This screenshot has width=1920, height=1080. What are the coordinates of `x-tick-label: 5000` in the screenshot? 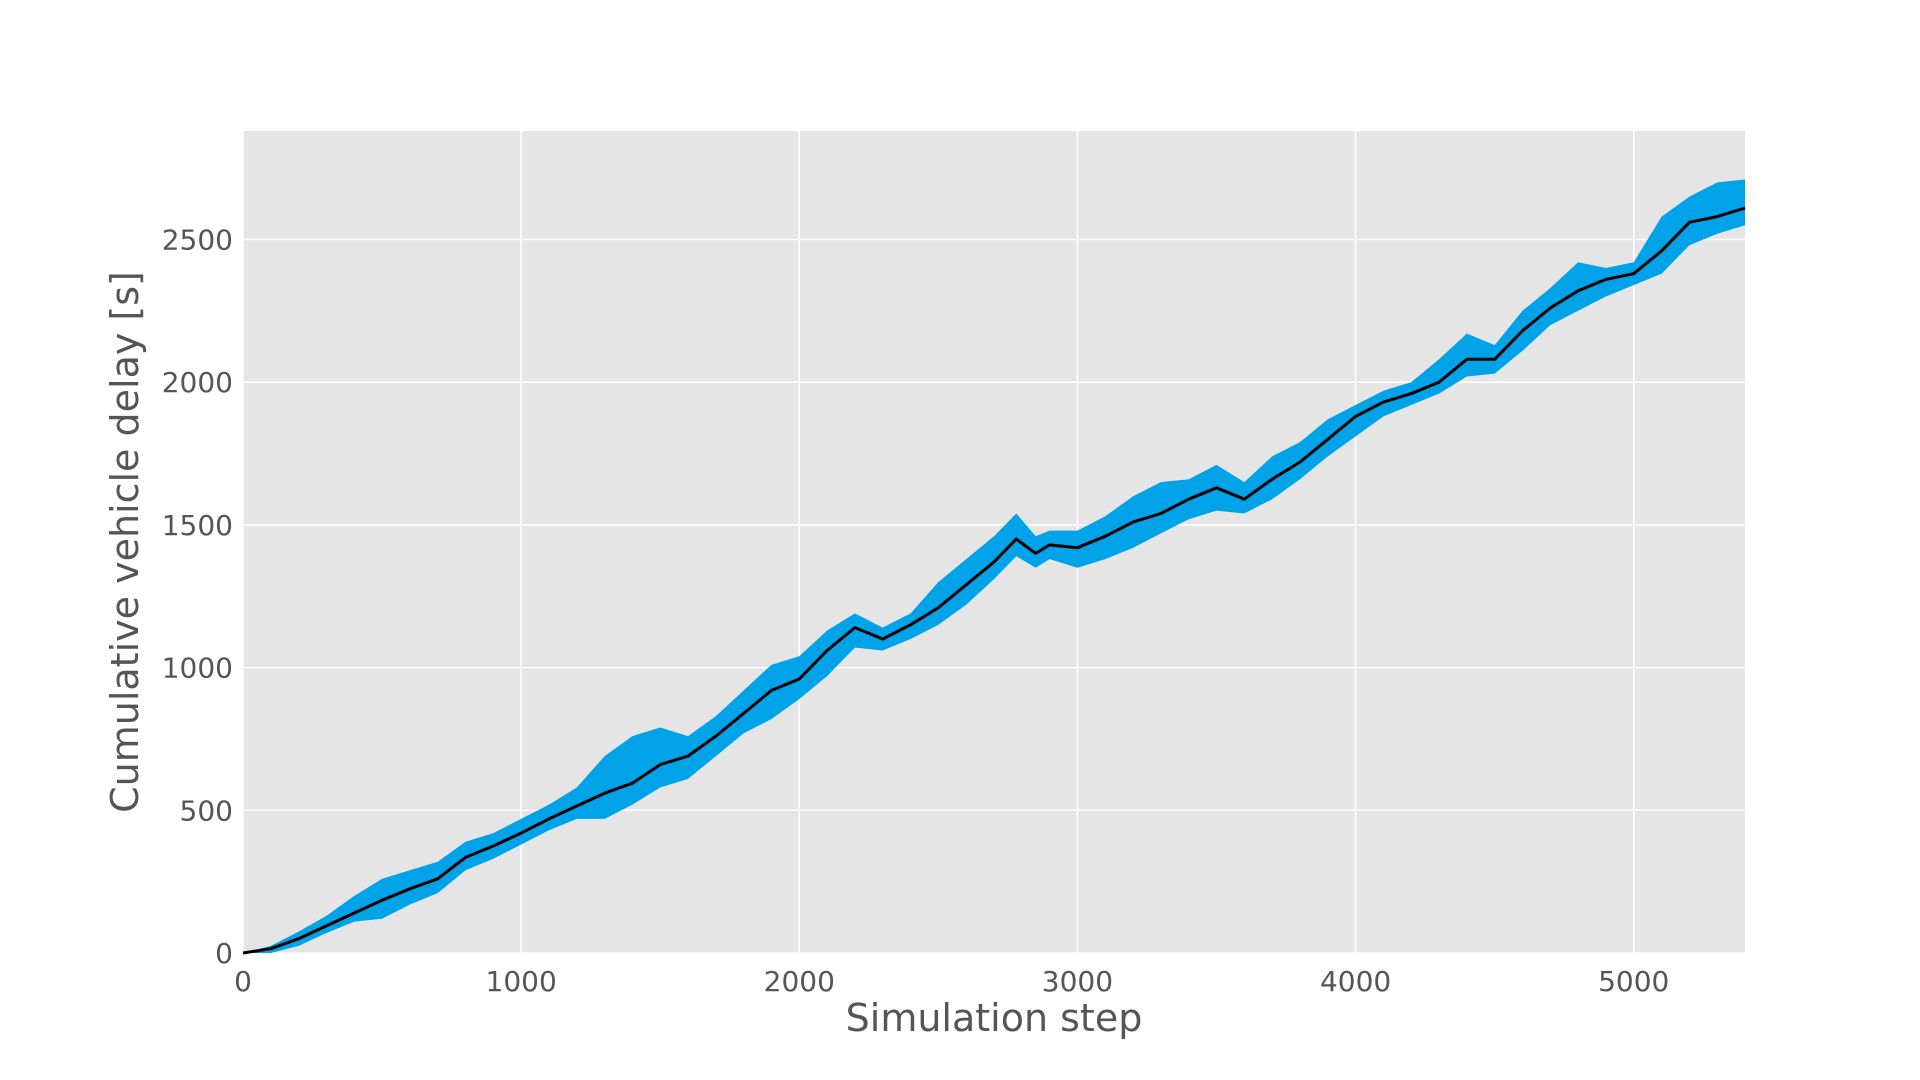 It's located at (1633, 981).